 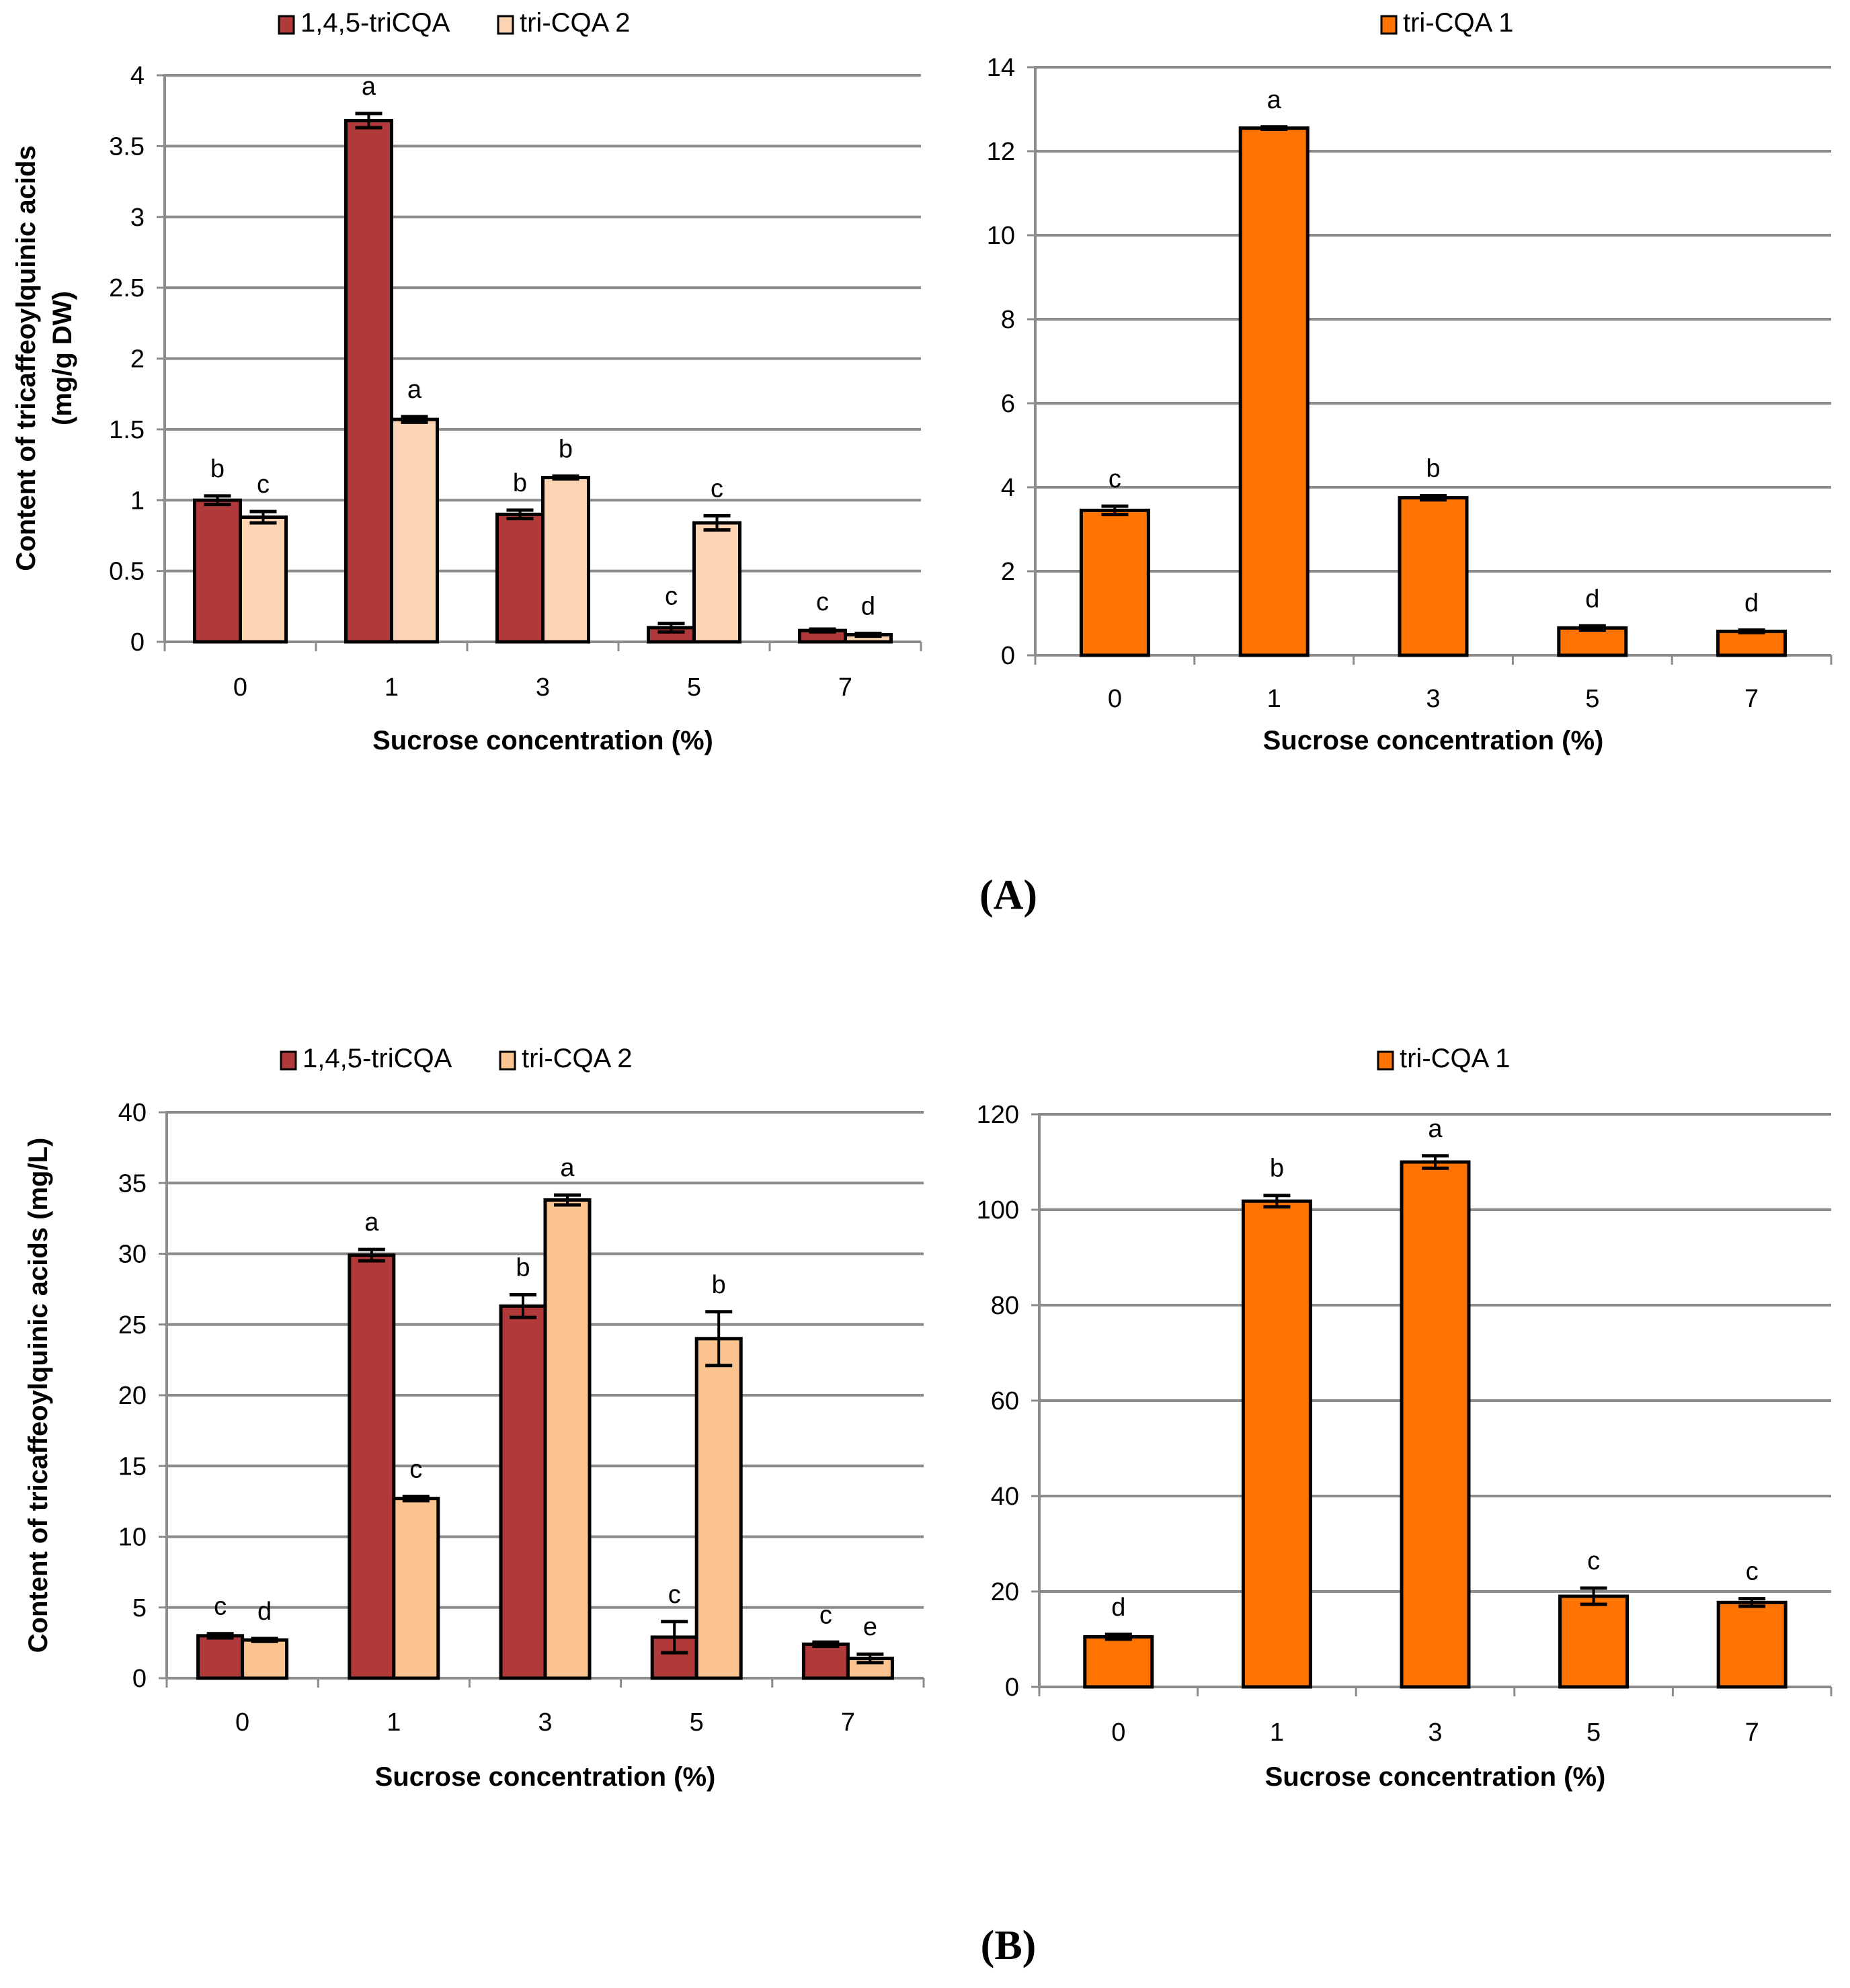 What do you see at coordinates (1001, 68) in the screenshot?
I see `y-tick-label: 14` at bounding box center [1001, 68].